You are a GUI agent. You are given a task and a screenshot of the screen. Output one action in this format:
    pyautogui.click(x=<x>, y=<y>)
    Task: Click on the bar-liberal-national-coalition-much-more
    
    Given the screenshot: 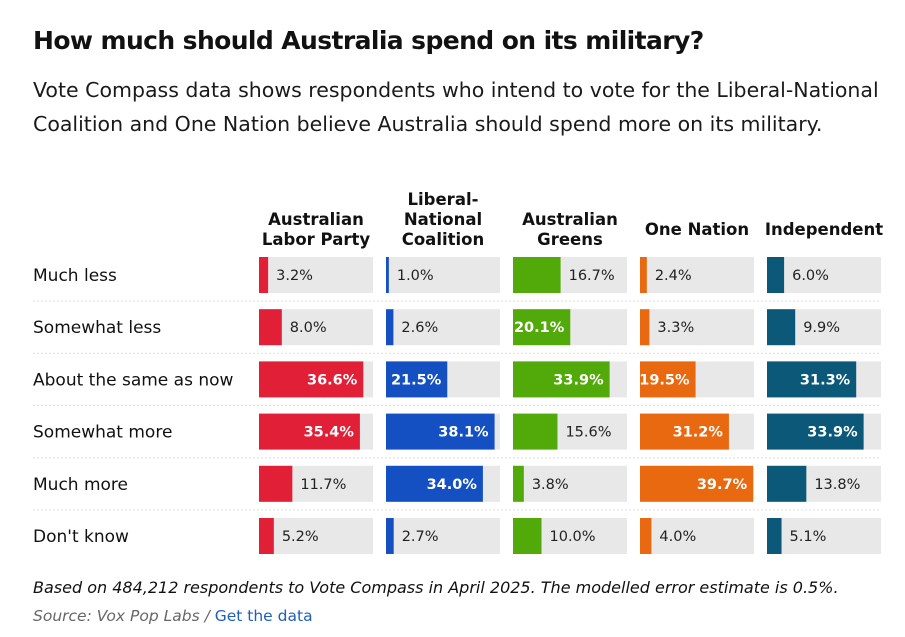 What is the action you would take?
    pyautogui.click(x=434, y=483)
    